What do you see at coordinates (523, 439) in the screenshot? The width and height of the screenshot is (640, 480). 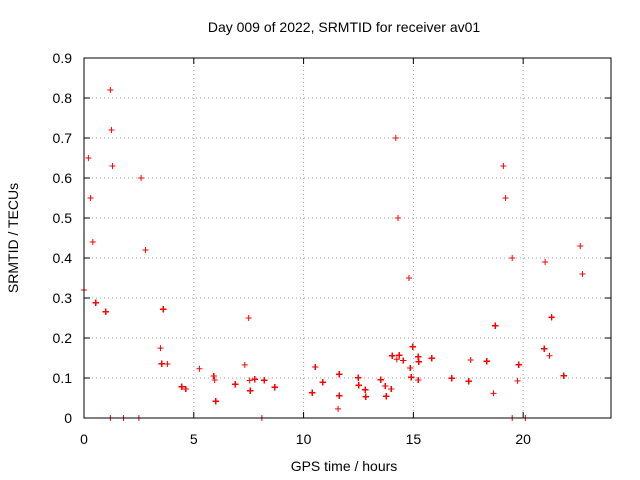 I see `x-tick-label: 20` at bounding box center [523, 439].